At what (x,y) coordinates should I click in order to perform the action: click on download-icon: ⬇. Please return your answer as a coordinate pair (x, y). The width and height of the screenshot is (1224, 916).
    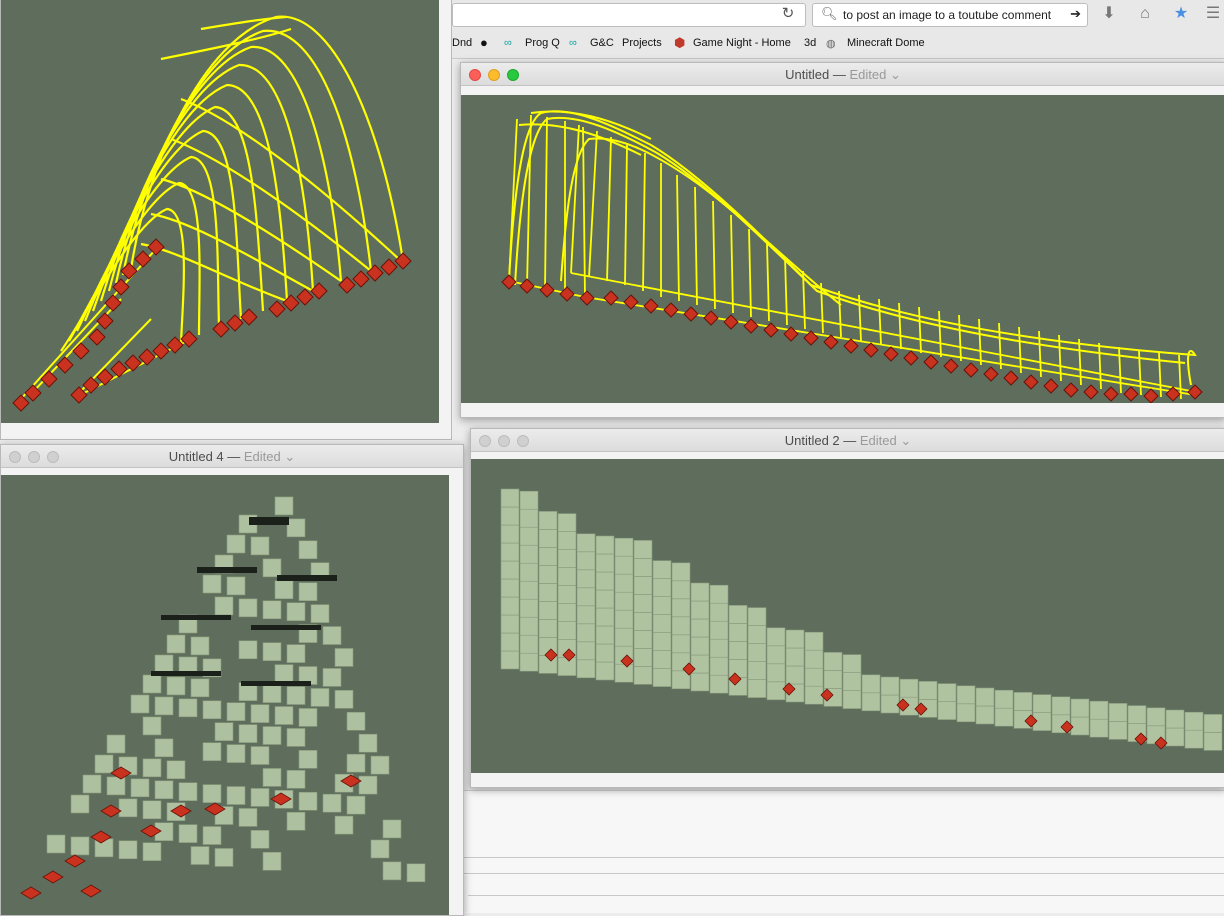
    Looking at the image, I should click on (1109, 14).